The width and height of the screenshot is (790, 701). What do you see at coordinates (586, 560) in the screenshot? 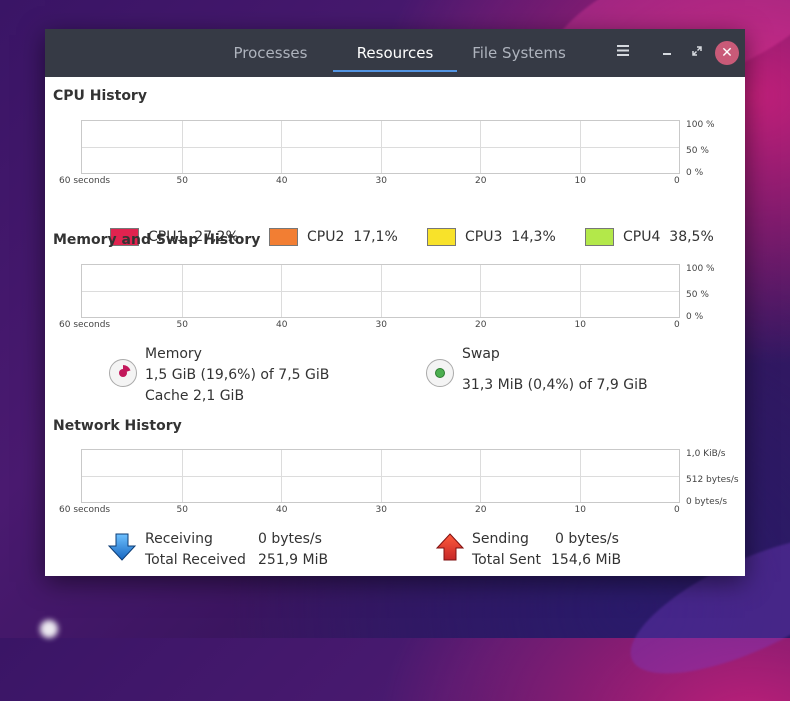
I see `total-sent-value: 154,6 MiB` at bounding box center [586, 560].